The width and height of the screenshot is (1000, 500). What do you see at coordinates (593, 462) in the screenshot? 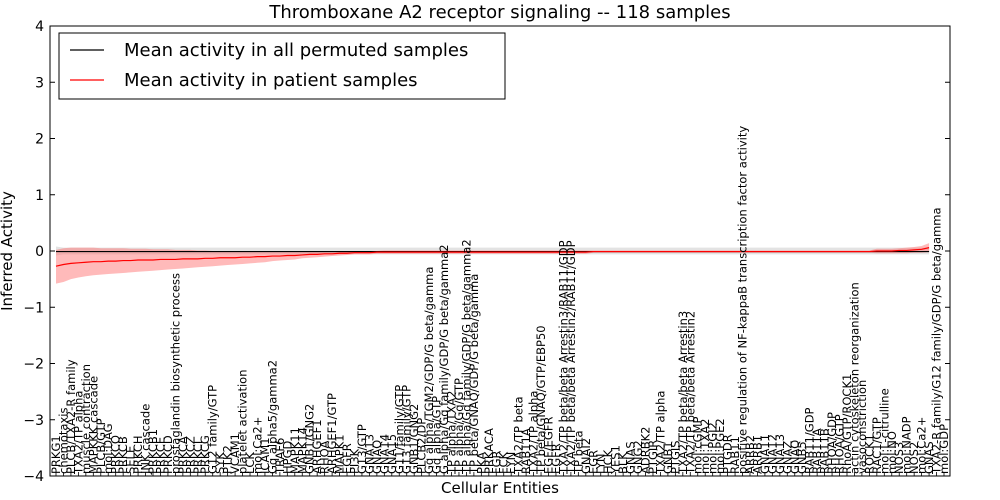
I see `x-tick-label: EGR` at bounding box center [593, 462].